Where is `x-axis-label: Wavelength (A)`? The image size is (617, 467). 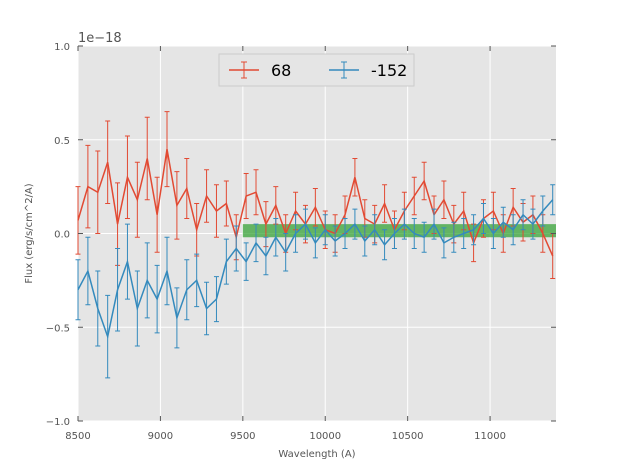
x-axis-label: Wavelength (A) is located at coordinates (316, 454).